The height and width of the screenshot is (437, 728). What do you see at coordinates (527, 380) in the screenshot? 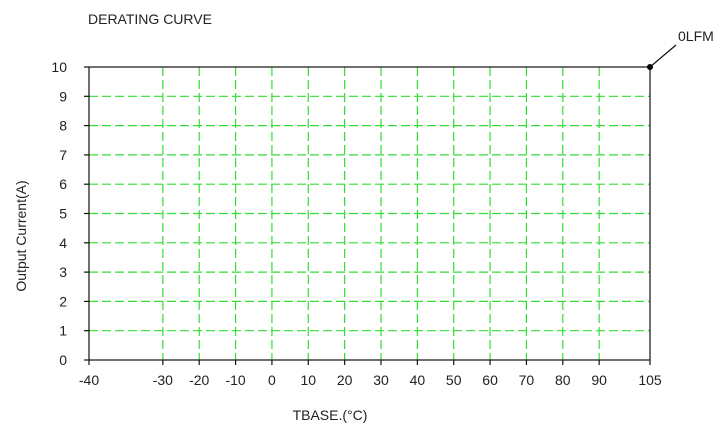
I see `x-tick-label: 70` at bounding box center [527, 380].